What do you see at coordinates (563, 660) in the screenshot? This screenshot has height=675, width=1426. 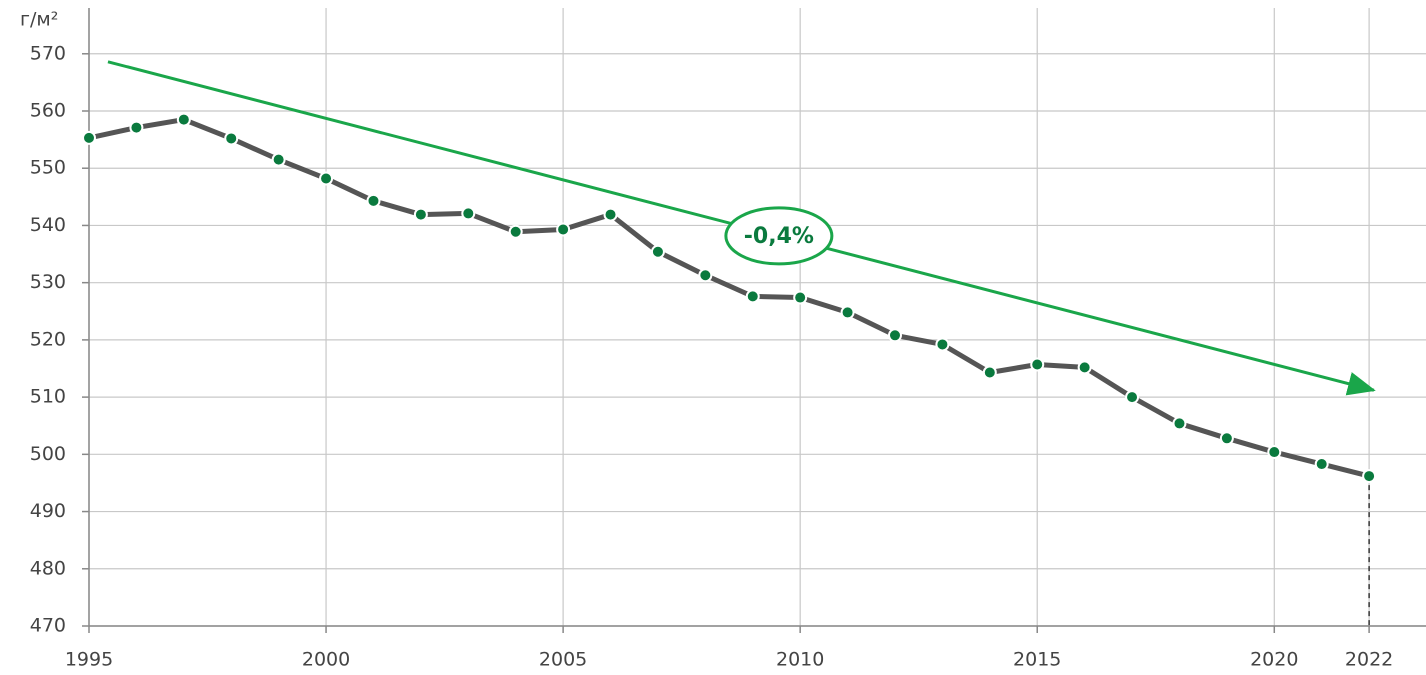 I see `x-tick-label: 2005` at bounding box center [563, 660].